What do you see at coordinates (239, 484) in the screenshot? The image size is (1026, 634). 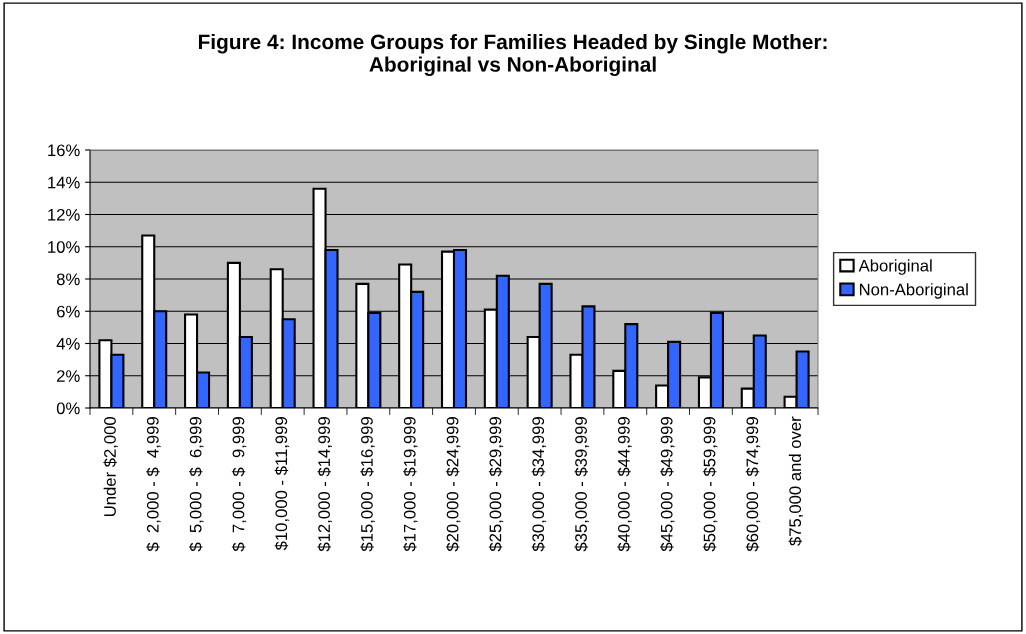 I see `x-tick-label: $ 7,000 - $ 9,999` at bounding box center [239, 484].